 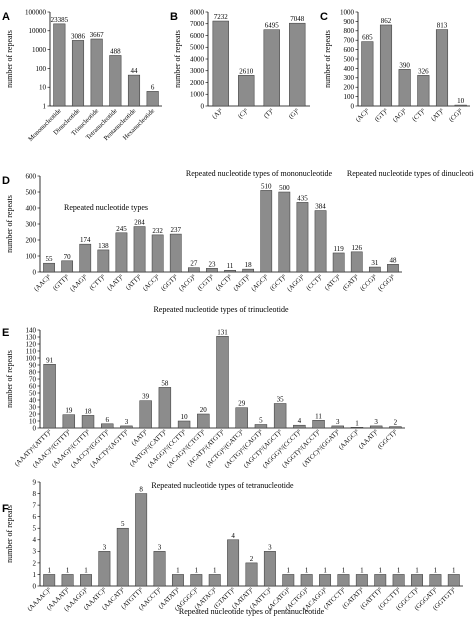 What do you see at coordinates (375, 263) in the screenshot?
I see `panel-d-data-label: 31` at bounding box center [375, 263].